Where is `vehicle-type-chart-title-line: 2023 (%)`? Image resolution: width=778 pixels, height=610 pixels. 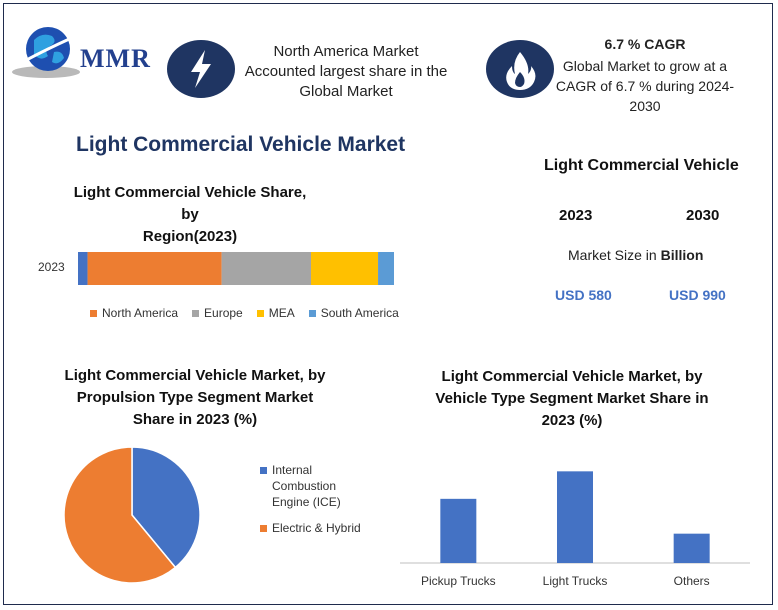
vehicle-type-chart-title-line: 2023 (%) is located at coordinates (572, 420).